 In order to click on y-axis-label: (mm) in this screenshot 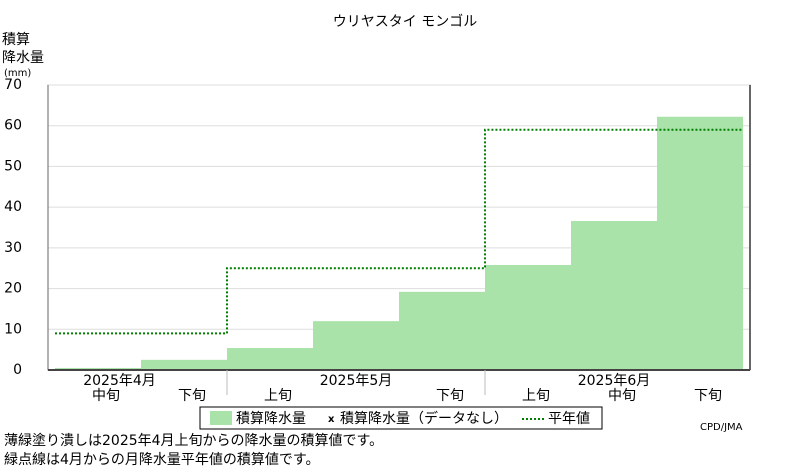, I will do `click(17, 73)`.